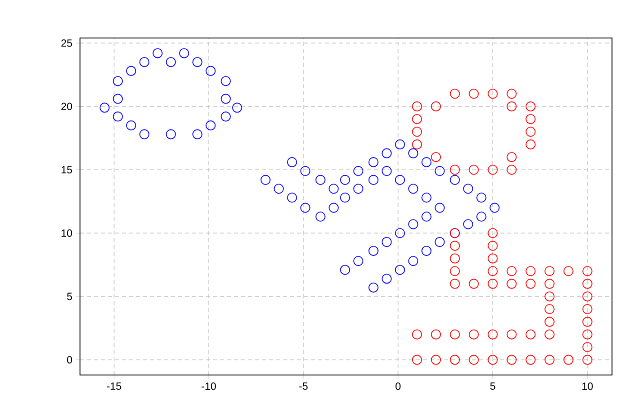 The image size is (640, 420). What do you see at coordinates (69, 360) in the screenshot?
I see `y-tick-label: 0` at bounding box center [69, 360].